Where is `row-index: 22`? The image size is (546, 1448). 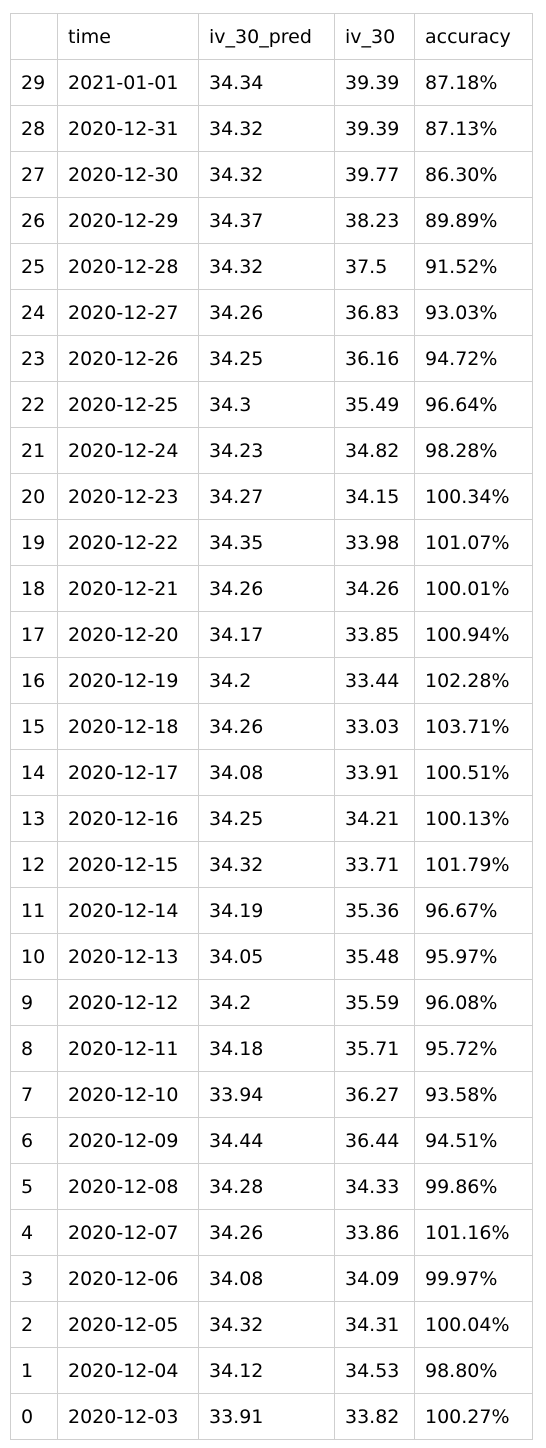
row-index: 22 is located at coordinates (34, 404).